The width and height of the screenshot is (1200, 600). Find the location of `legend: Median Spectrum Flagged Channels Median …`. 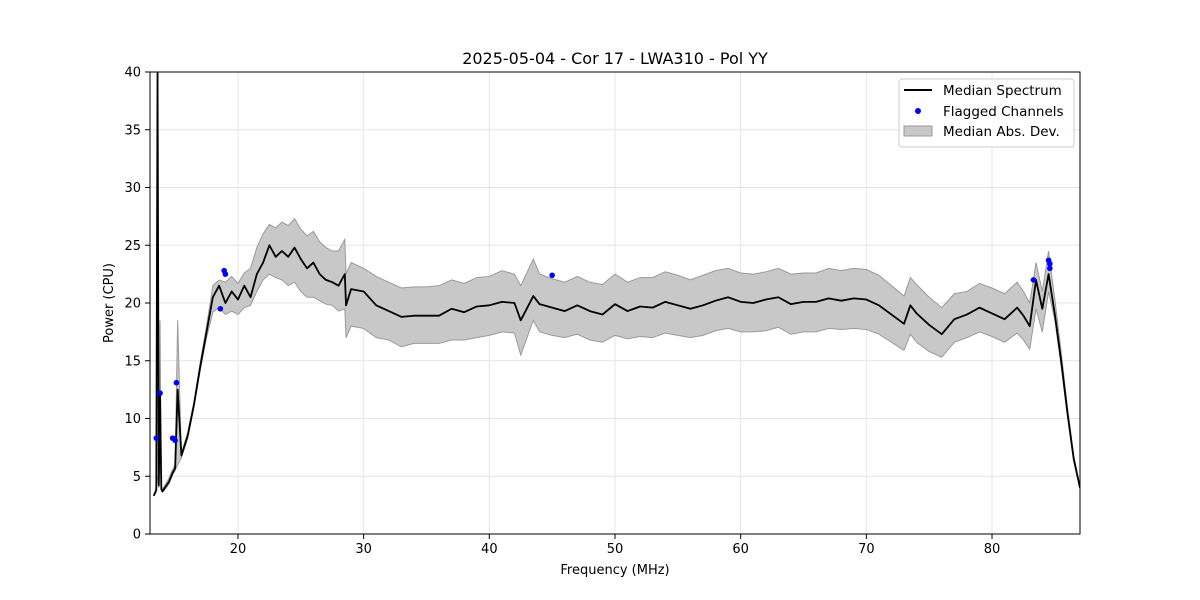

legend: Median Spectrum Flagged Channels Median … is located at coordinates (986, 113).